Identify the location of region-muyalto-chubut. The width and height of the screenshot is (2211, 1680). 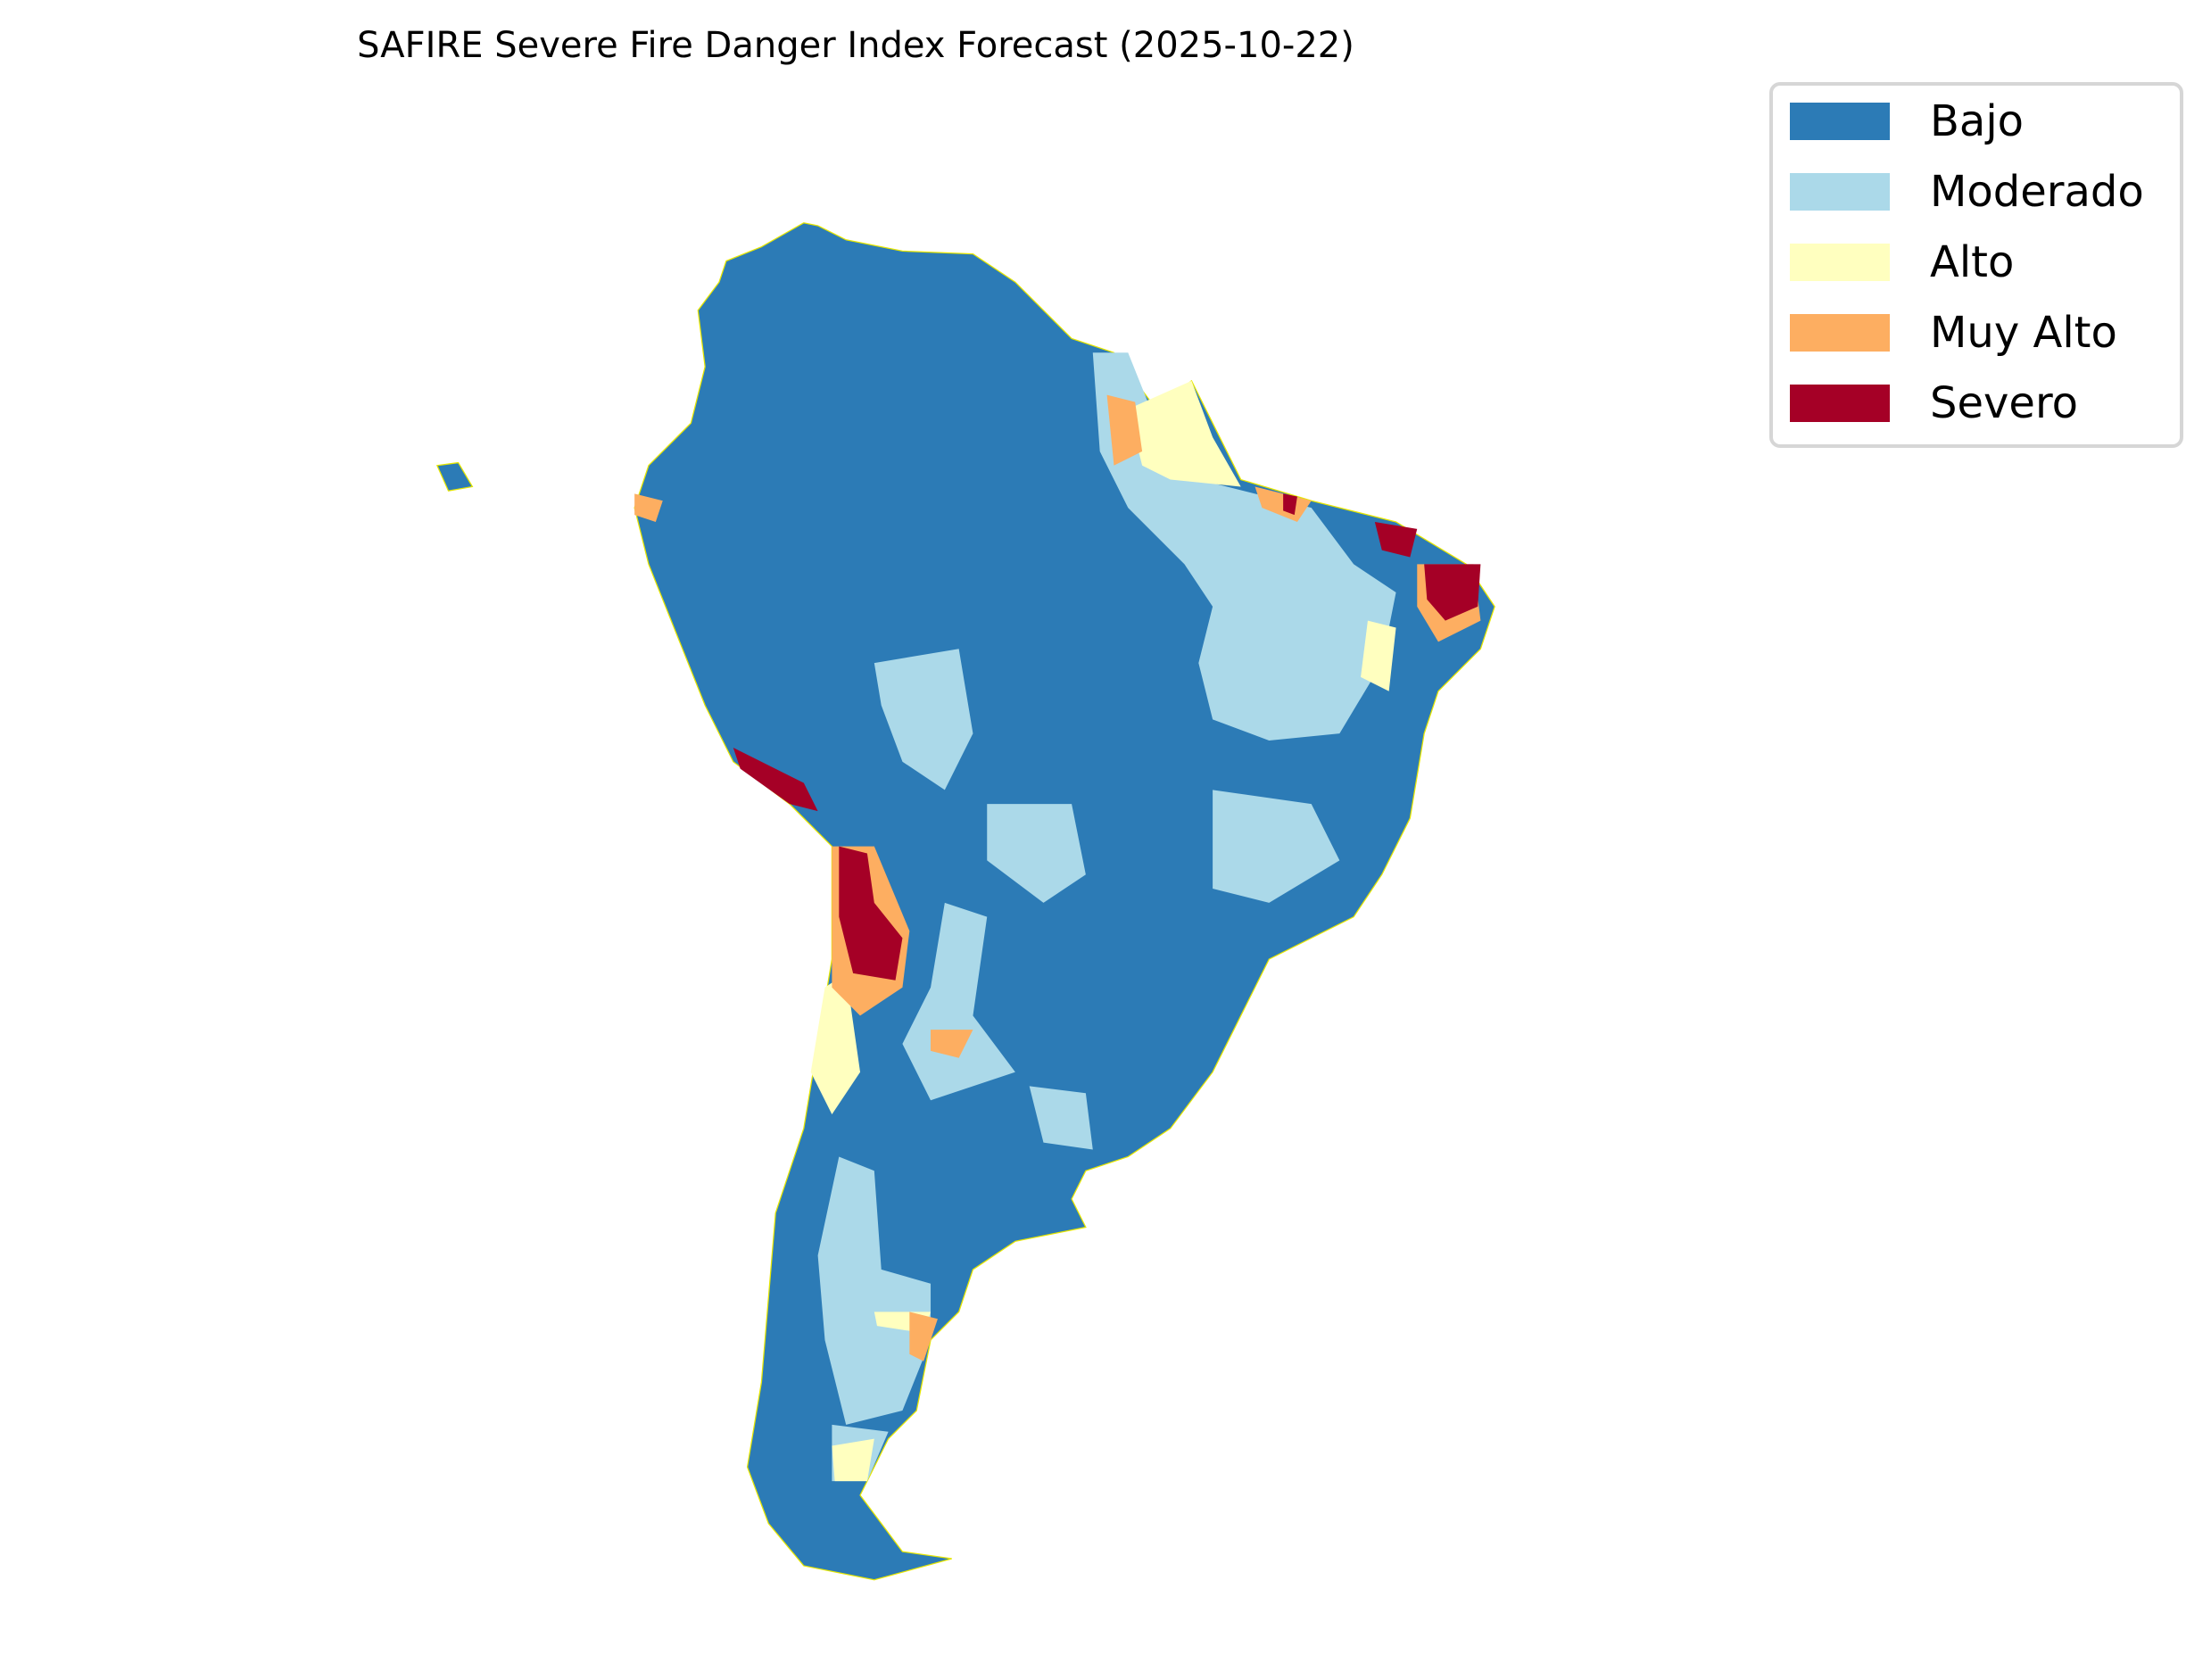
(923, 1336).